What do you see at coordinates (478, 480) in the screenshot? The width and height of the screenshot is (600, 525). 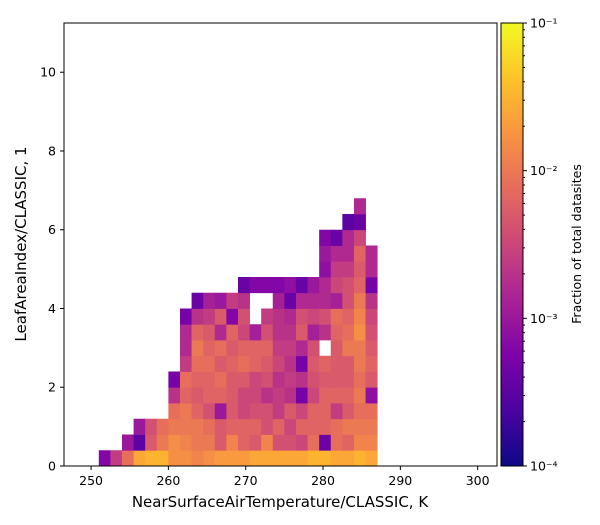 I see `x-tick-label: 300` at bounding box center [478, 480].